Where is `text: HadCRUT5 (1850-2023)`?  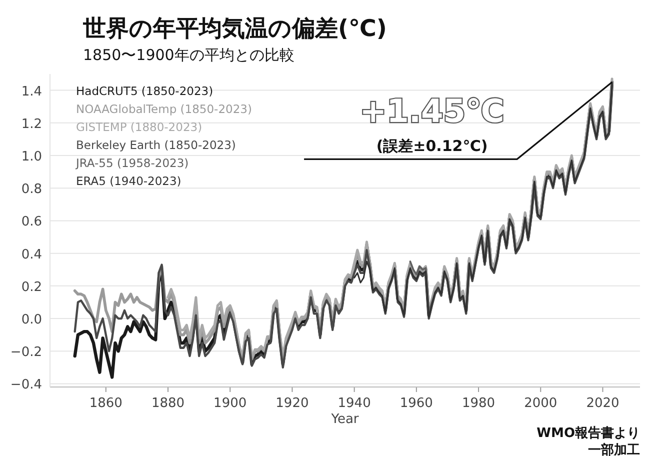
text: HadCRUT5 (1850-2023) is located at coordinates (145, 91).